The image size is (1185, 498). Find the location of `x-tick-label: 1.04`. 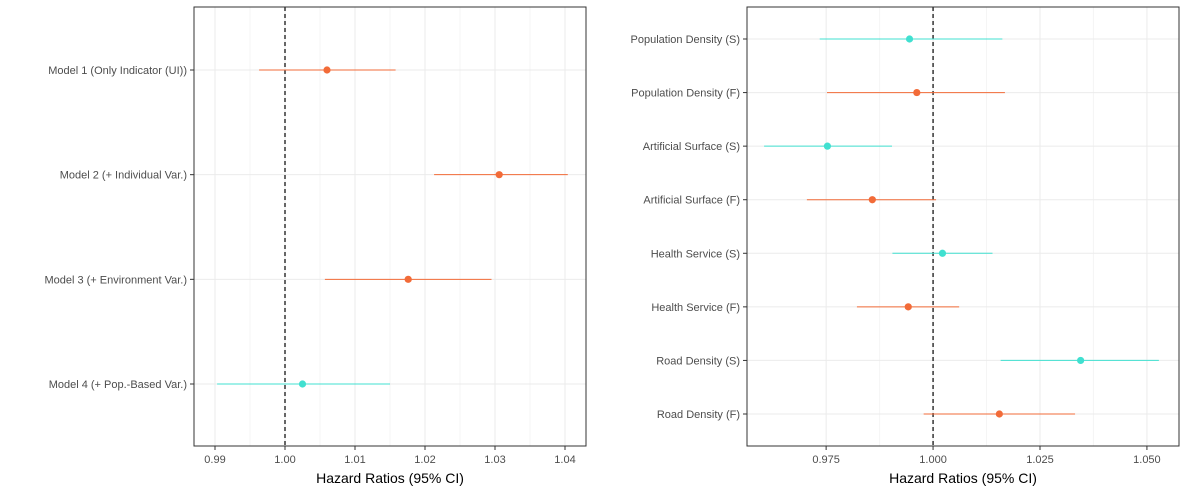

x-tick-label: 1.04 is located at coordinates (564, 460).